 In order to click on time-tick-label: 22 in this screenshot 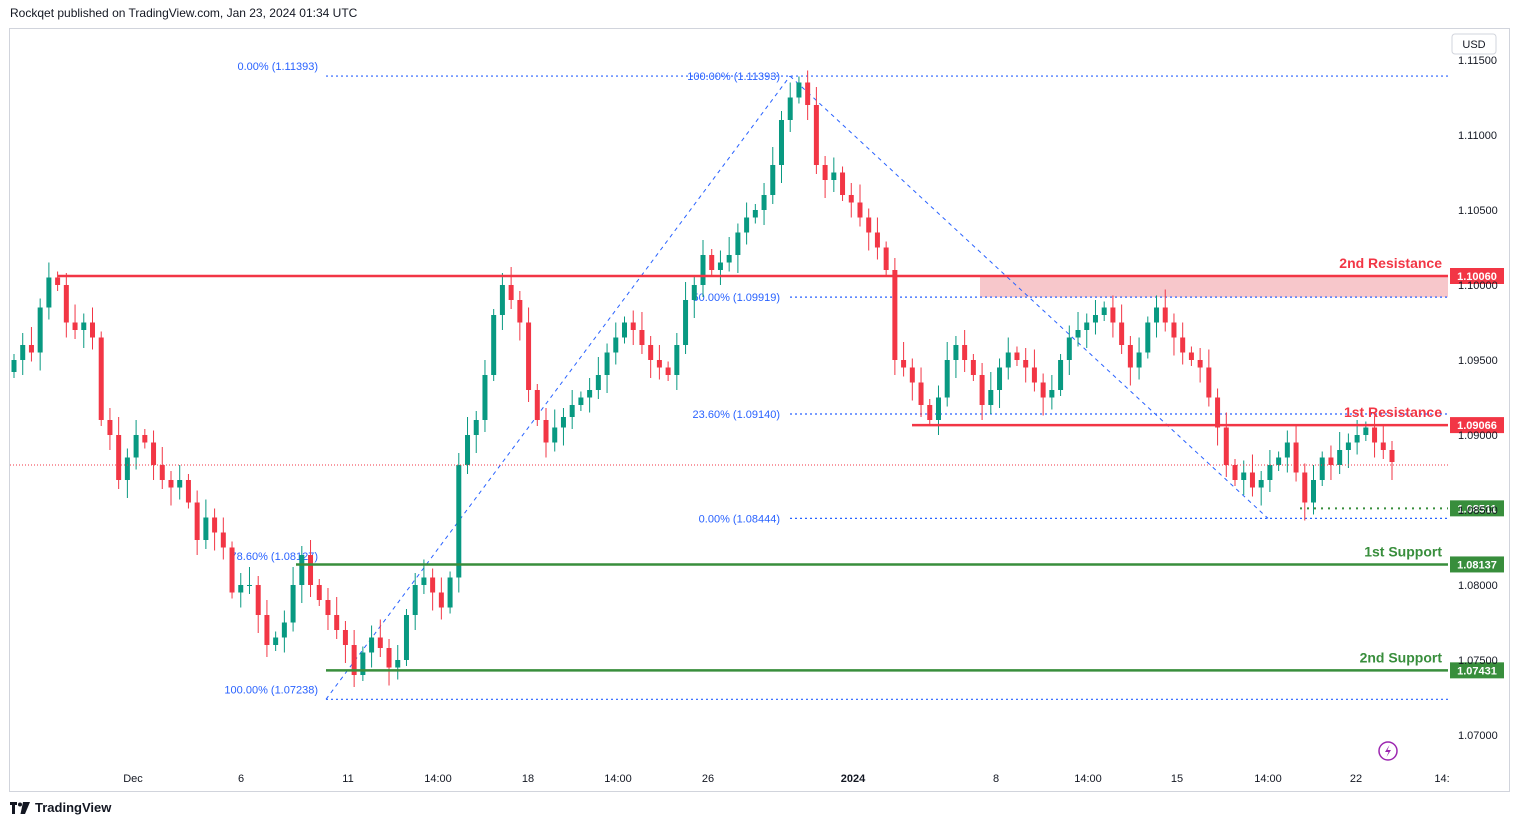, I will do `click(1356, 779)`.